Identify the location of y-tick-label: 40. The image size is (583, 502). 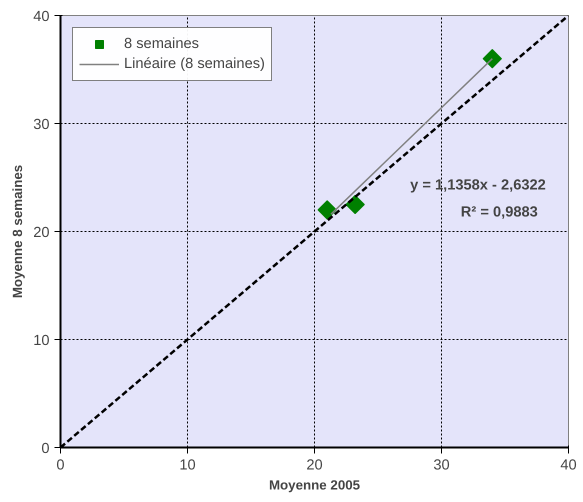
(41, 17).